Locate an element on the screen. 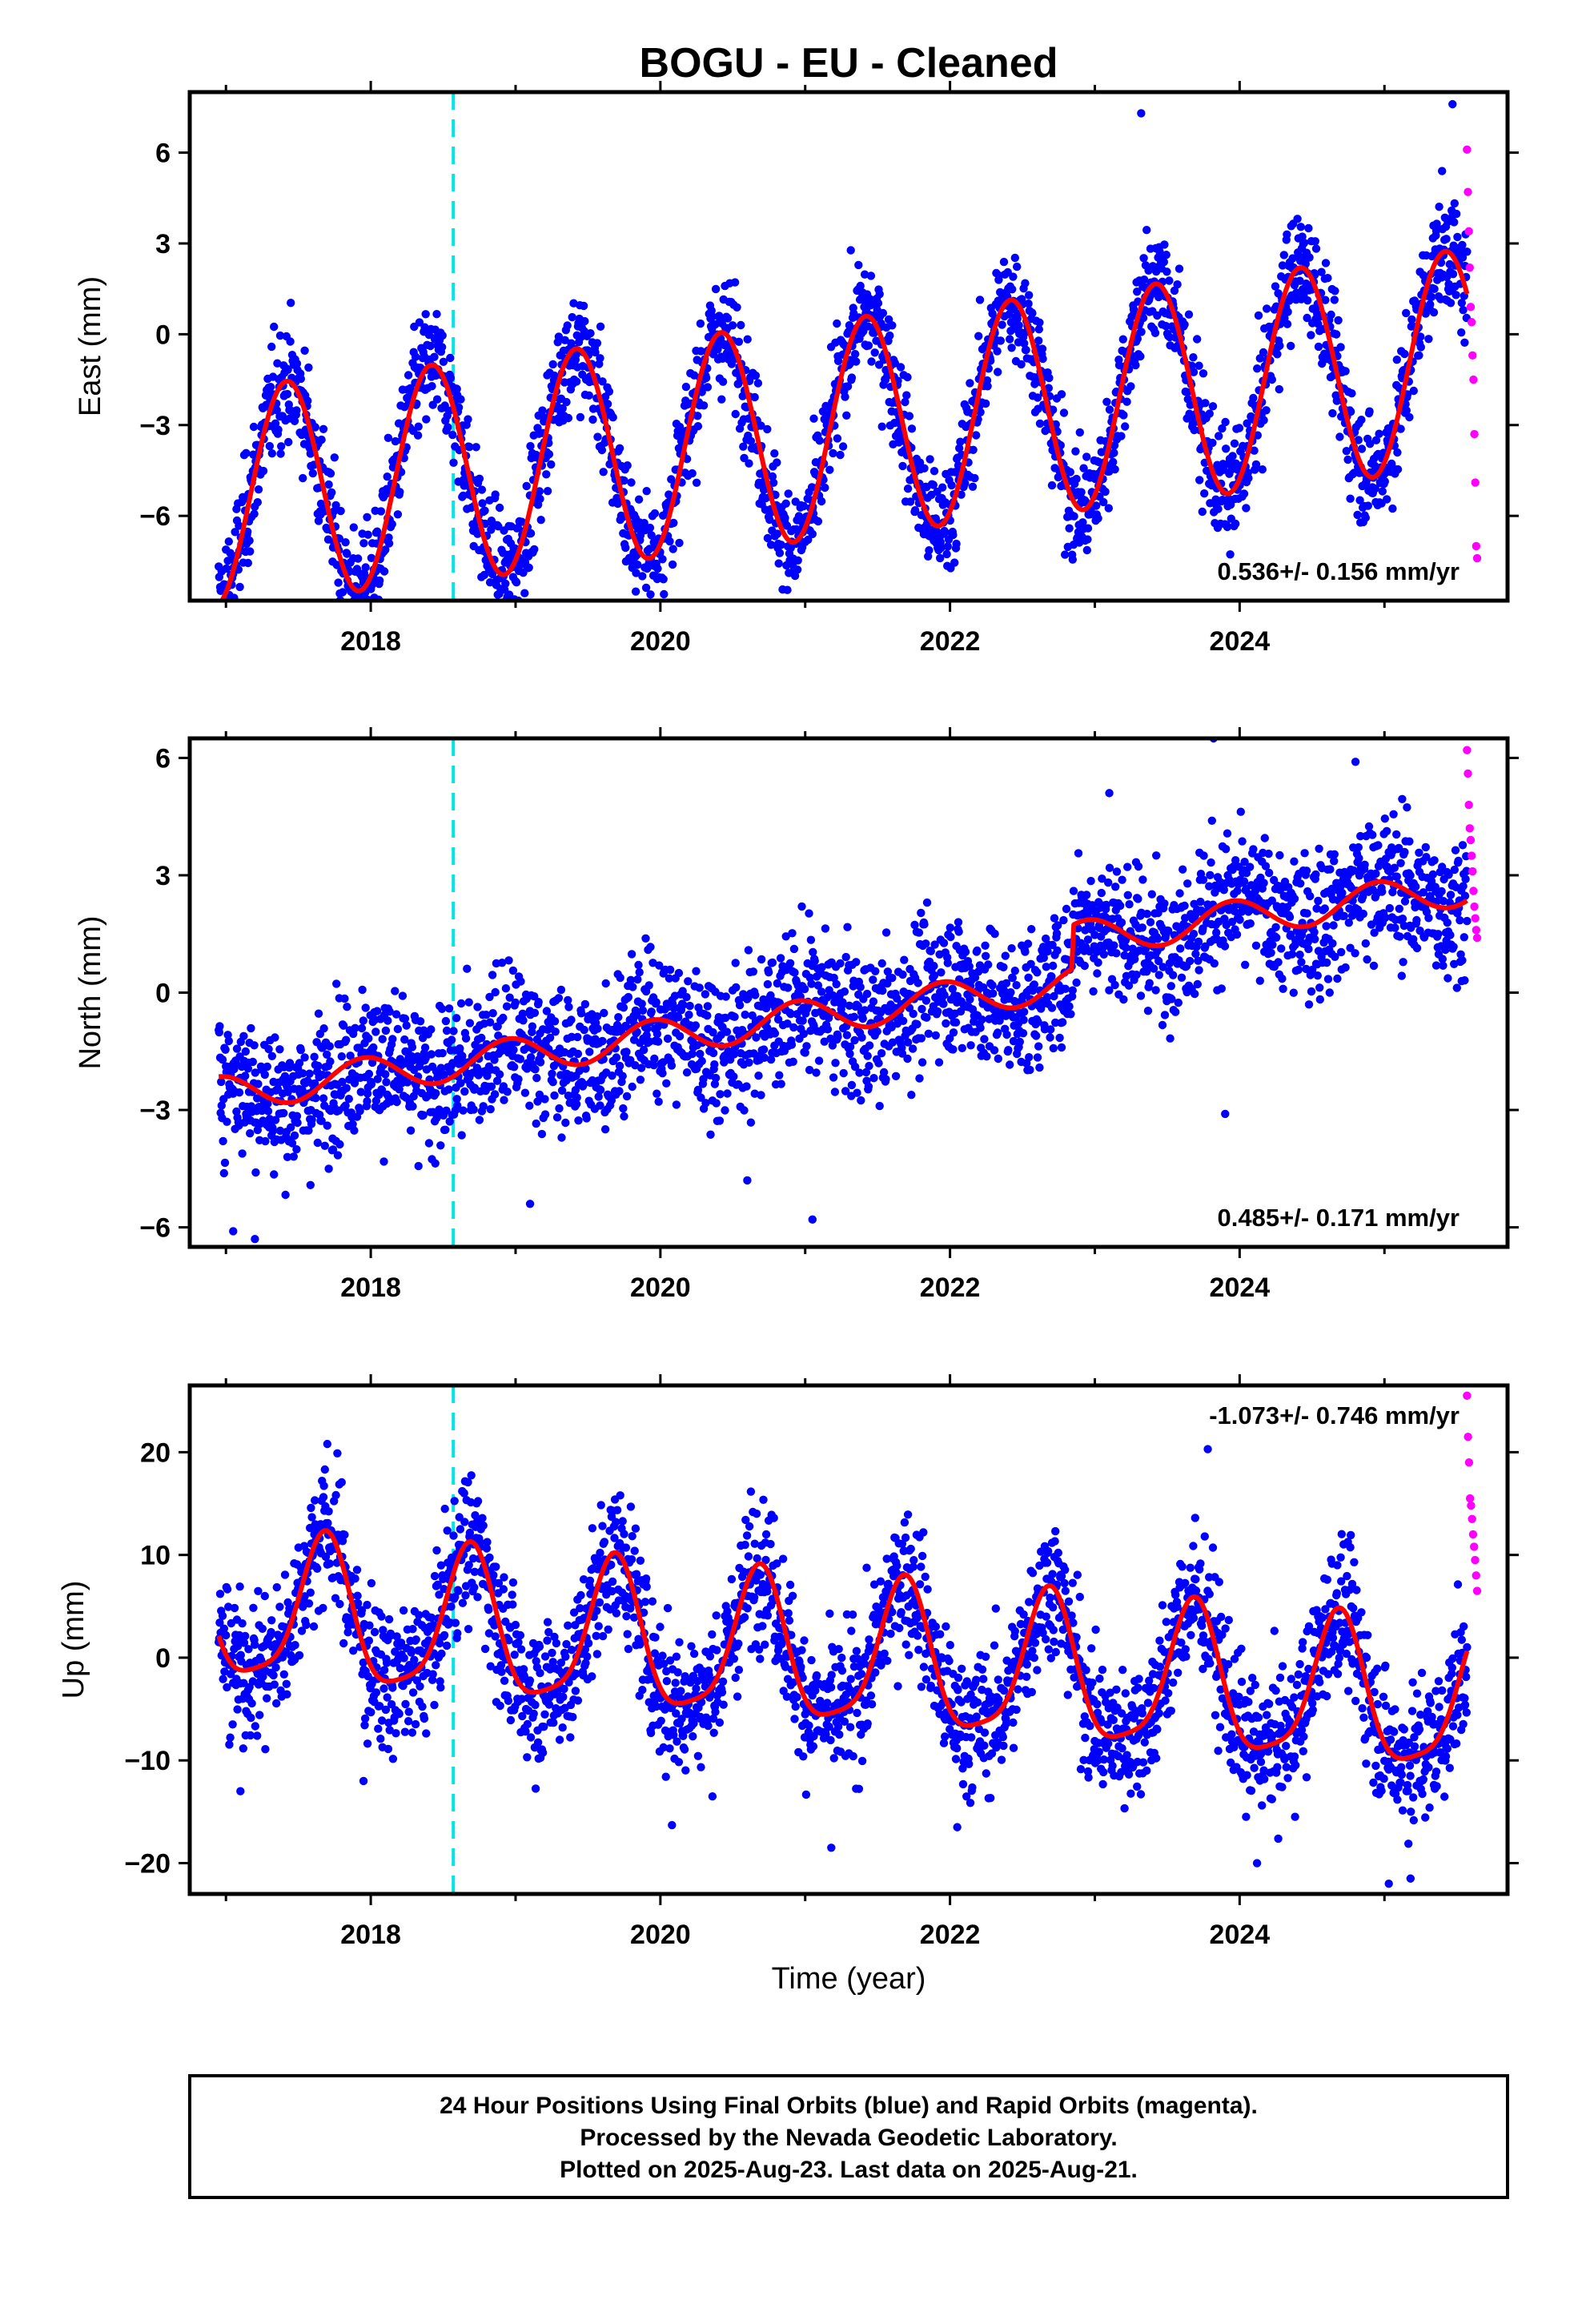 The image size is (1582, 2324). east-outlier-point is located at coordinates (527, 567).